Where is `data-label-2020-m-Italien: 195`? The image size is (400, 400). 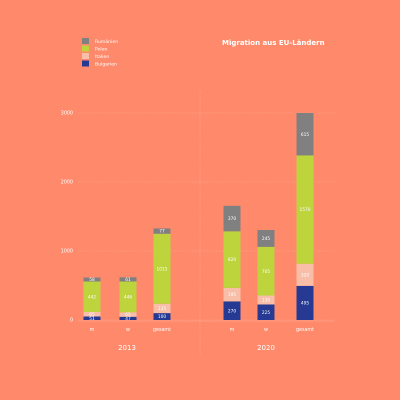
data-label-2020-m-Italien: 195 is located at coordinates (232, 295).